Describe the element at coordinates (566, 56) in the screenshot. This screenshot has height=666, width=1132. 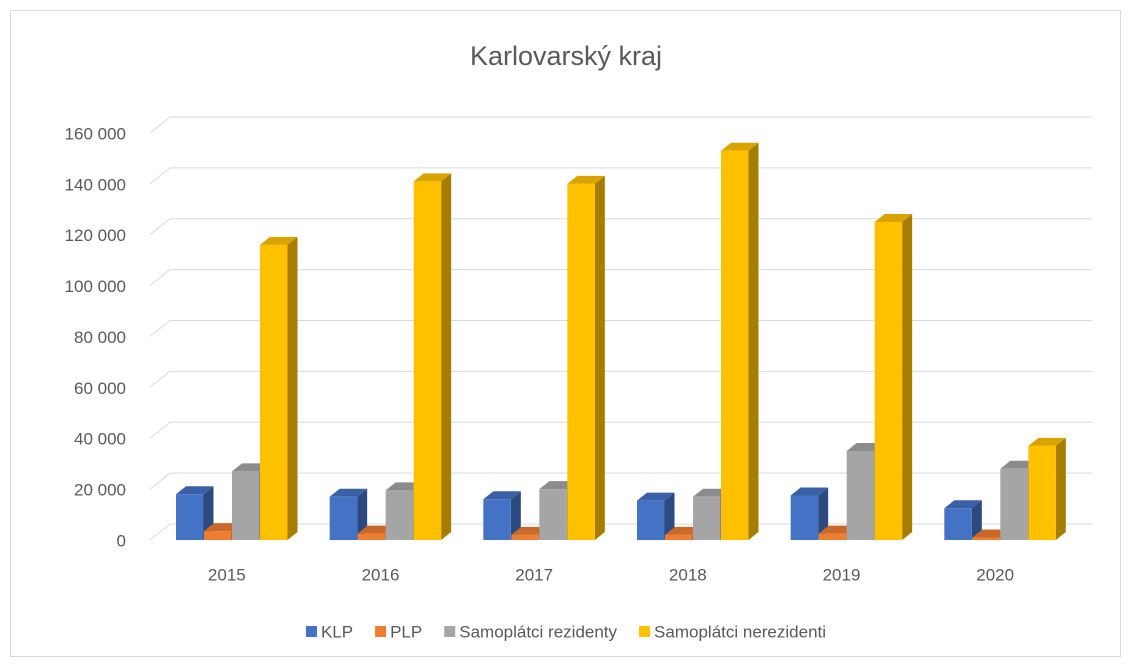
I see `chart-title: Karlovarský kraj` at that location.